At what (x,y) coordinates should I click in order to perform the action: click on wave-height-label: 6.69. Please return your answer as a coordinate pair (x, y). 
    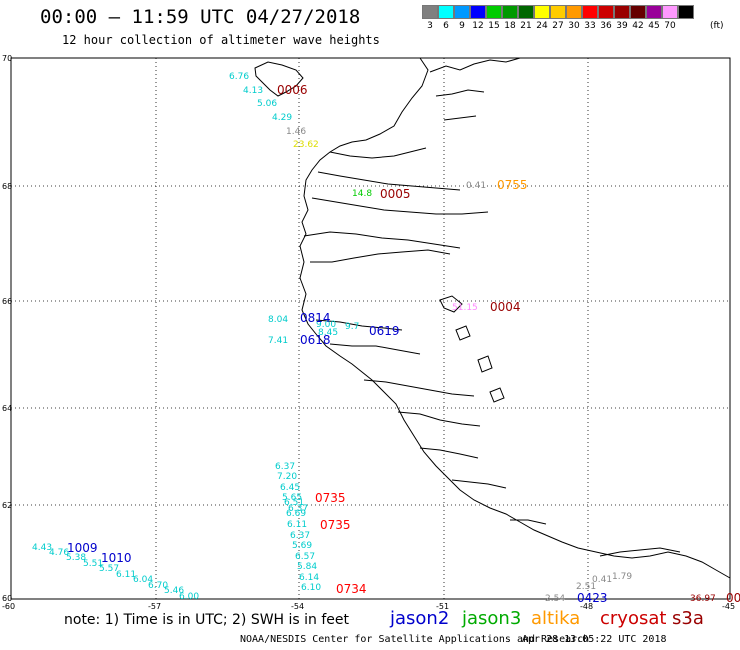
    Looking at the image, I should click on (296, 514).